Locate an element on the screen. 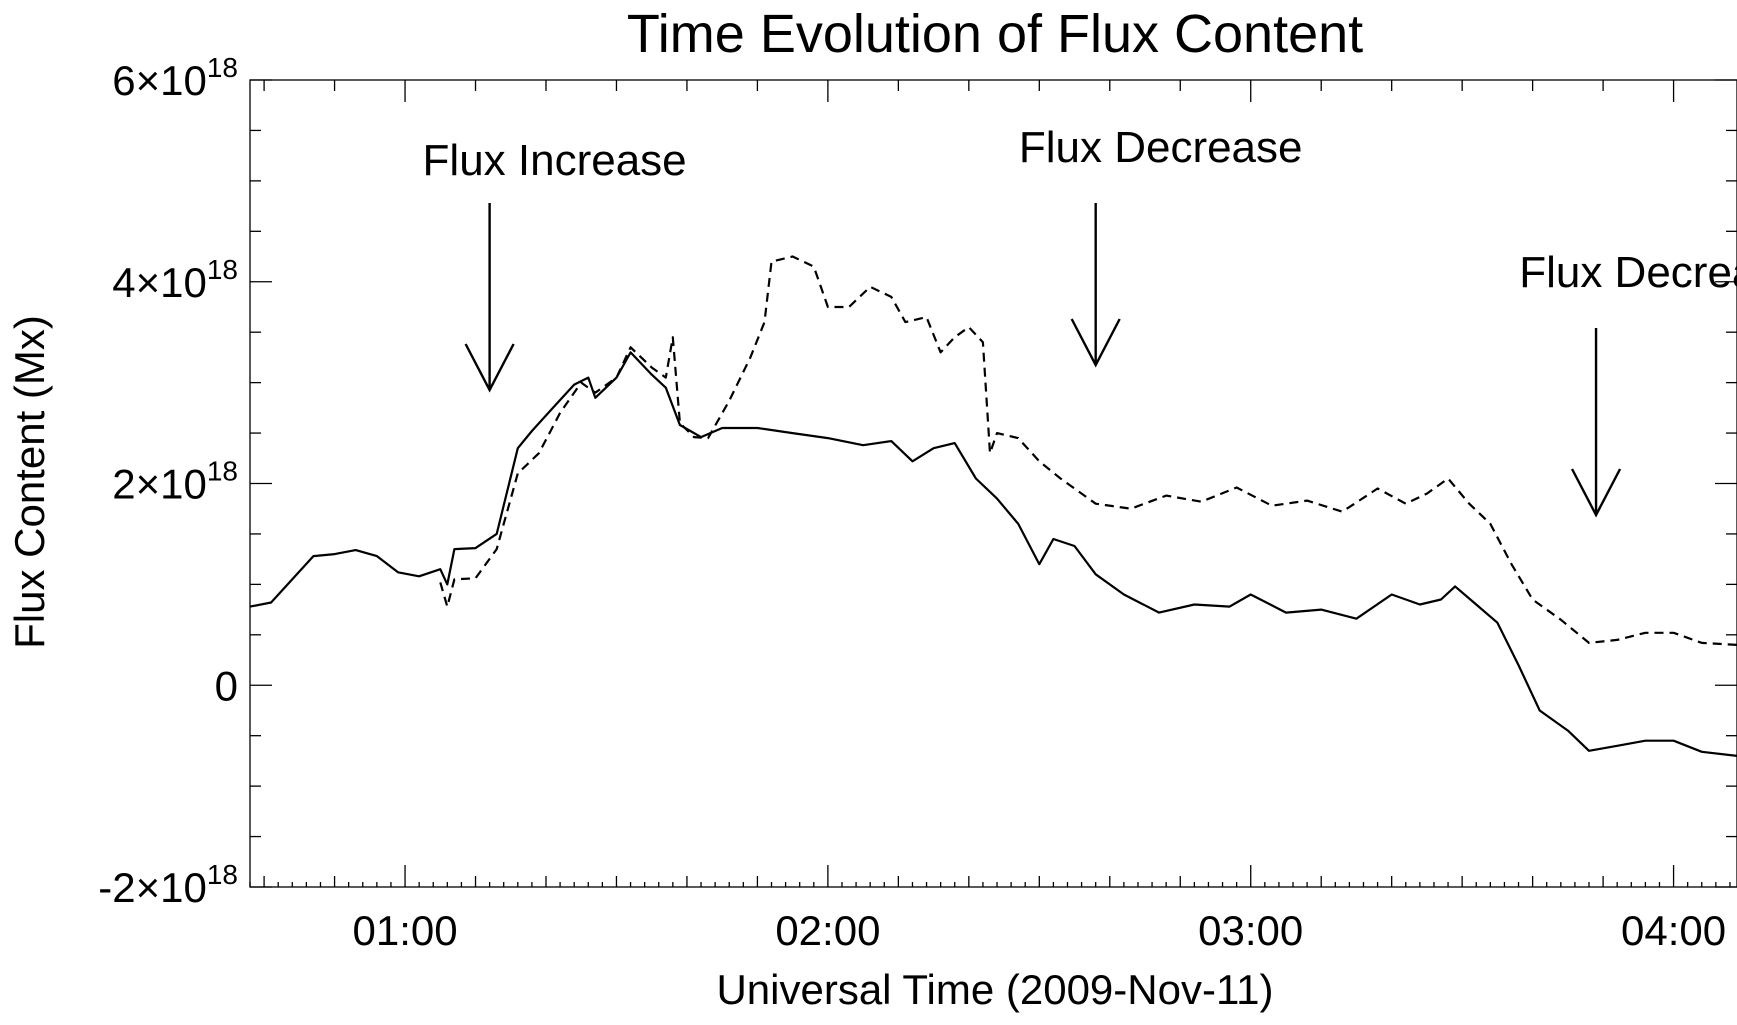  y-axis-label: Flux Content (Mx) is located at coordinates (29, 482).